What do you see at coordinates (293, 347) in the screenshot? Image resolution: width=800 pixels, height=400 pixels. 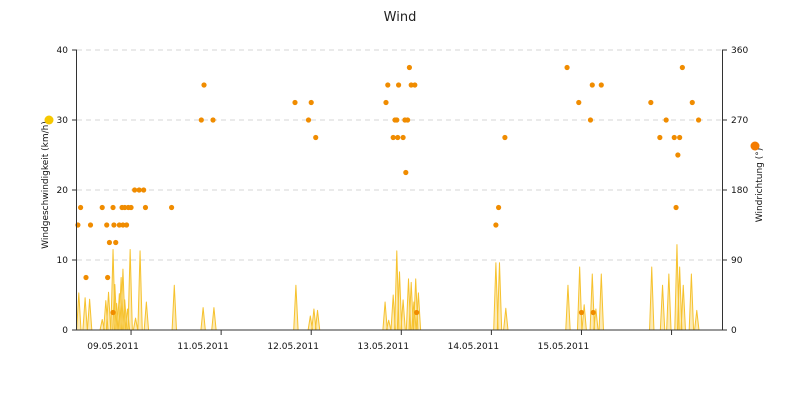 I see `x-tick-label: 12.05.2011` at bounding box center [293, 347].